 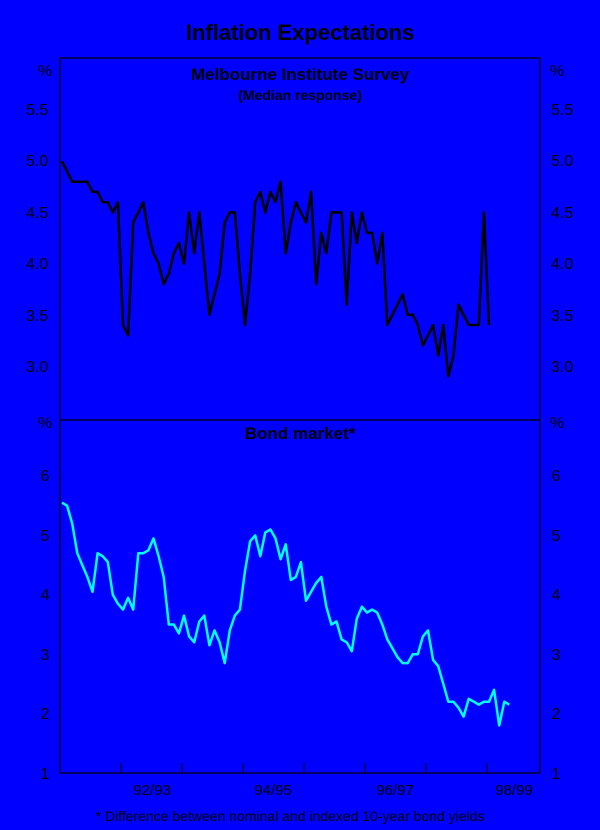 I want to click on chart-title: Inflation Expectations, so click(x=300, y=32).